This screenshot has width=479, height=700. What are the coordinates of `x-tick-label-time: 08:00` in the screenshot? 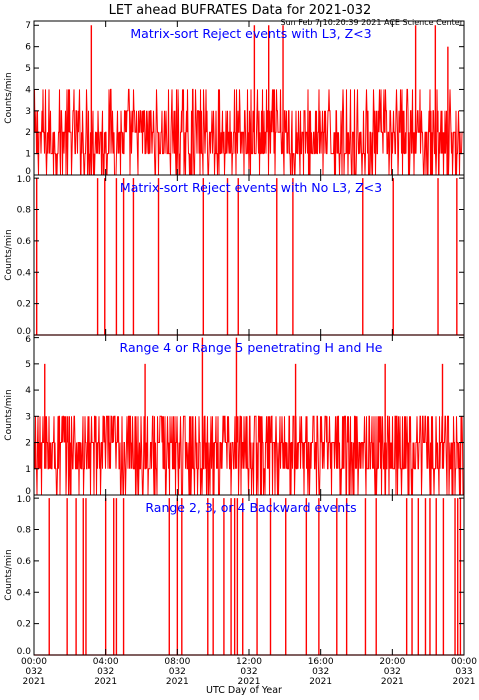 It's located at (177, 662).